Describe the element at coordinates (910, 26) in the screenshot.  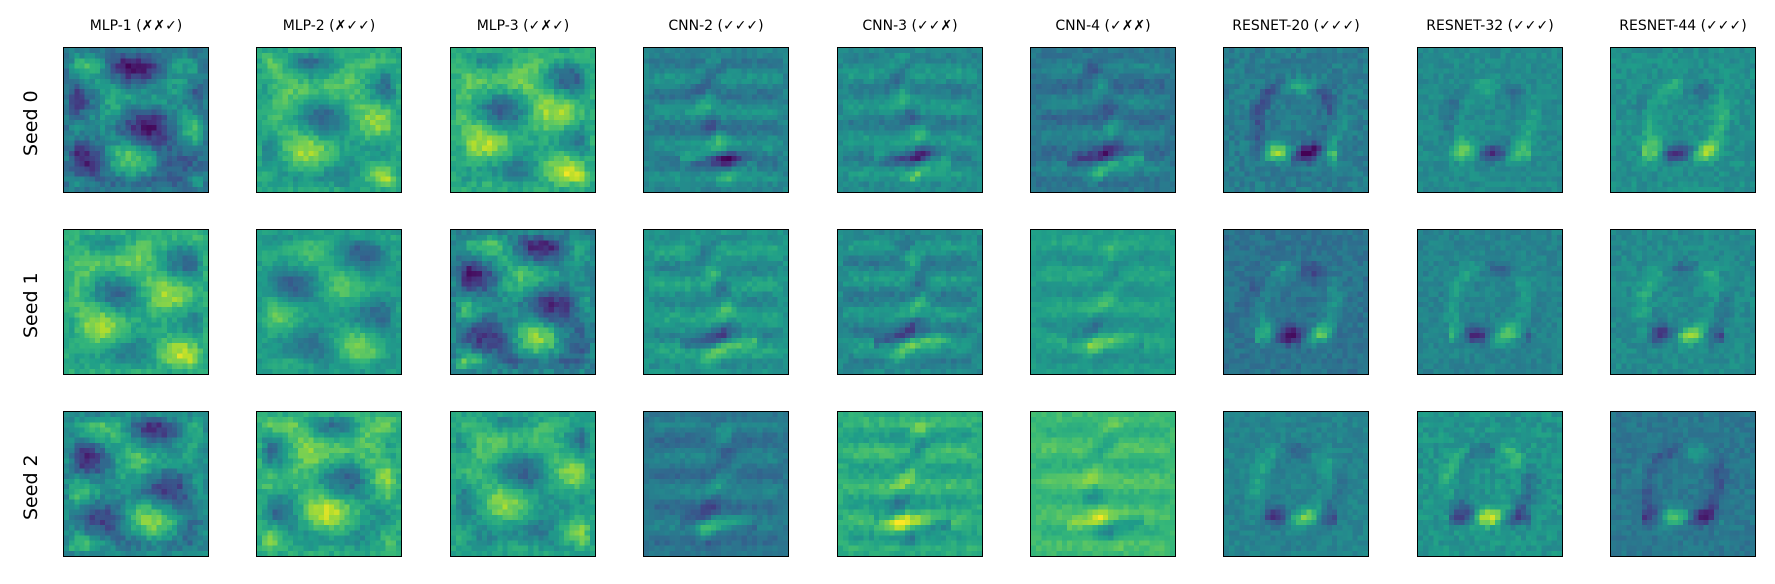
I see `column-title: CNN-3 (✓✓✗)` at that location.